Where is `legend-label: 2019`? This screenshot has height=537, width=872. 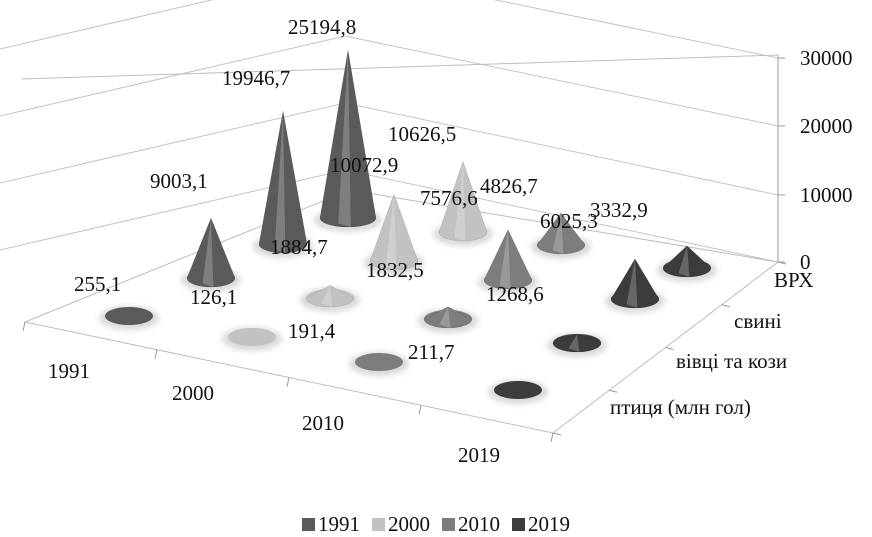 legend-label: 2019 is located at coordinates (549, 524).